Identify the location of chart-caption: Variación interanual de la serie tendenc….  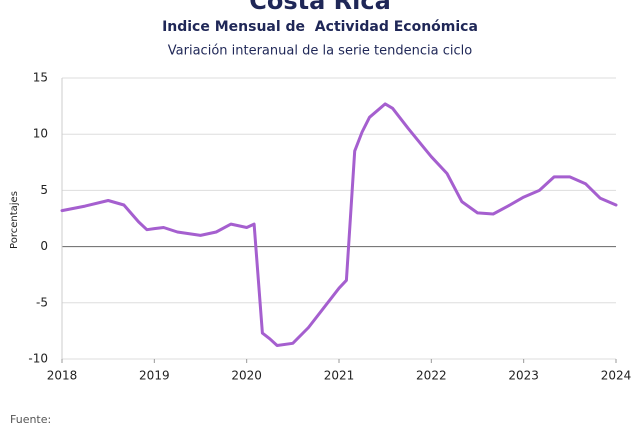
(320, 51).